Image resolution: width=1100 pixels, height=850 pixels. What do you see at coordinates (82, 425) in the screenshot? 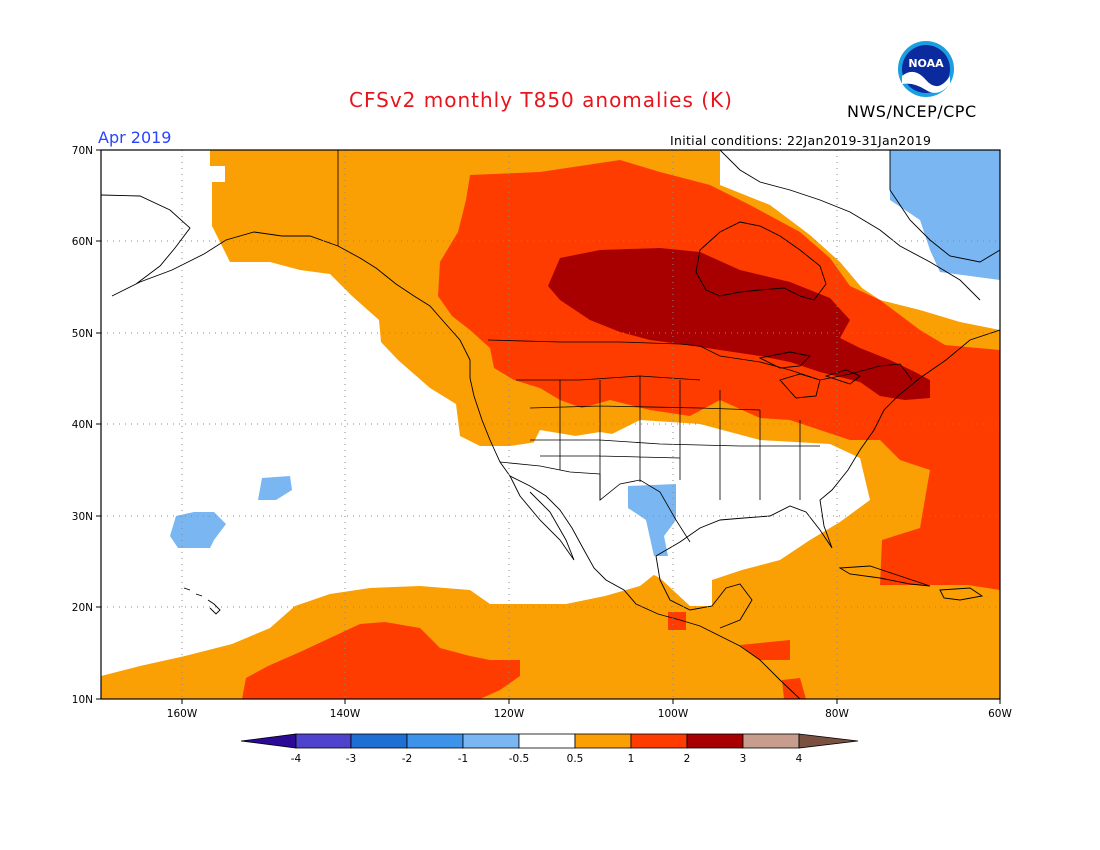
I see `lat-label: 40N` at bounding box center [82, 425].